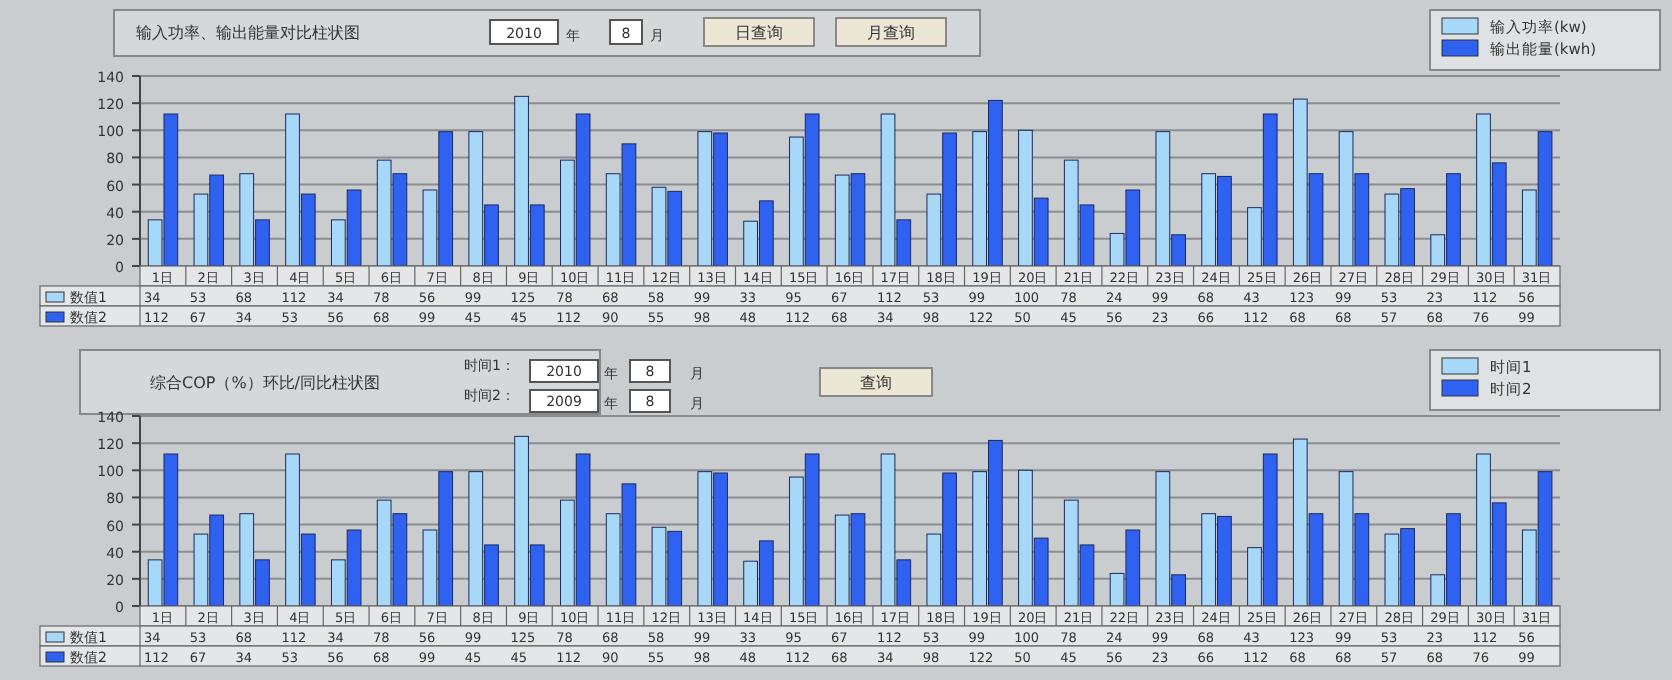 Image resolution: width=1672 pixels, height=680 pixels. Describe the element at coordinates (876, 383) in the screenshot. I see `text: 查询` at that location.